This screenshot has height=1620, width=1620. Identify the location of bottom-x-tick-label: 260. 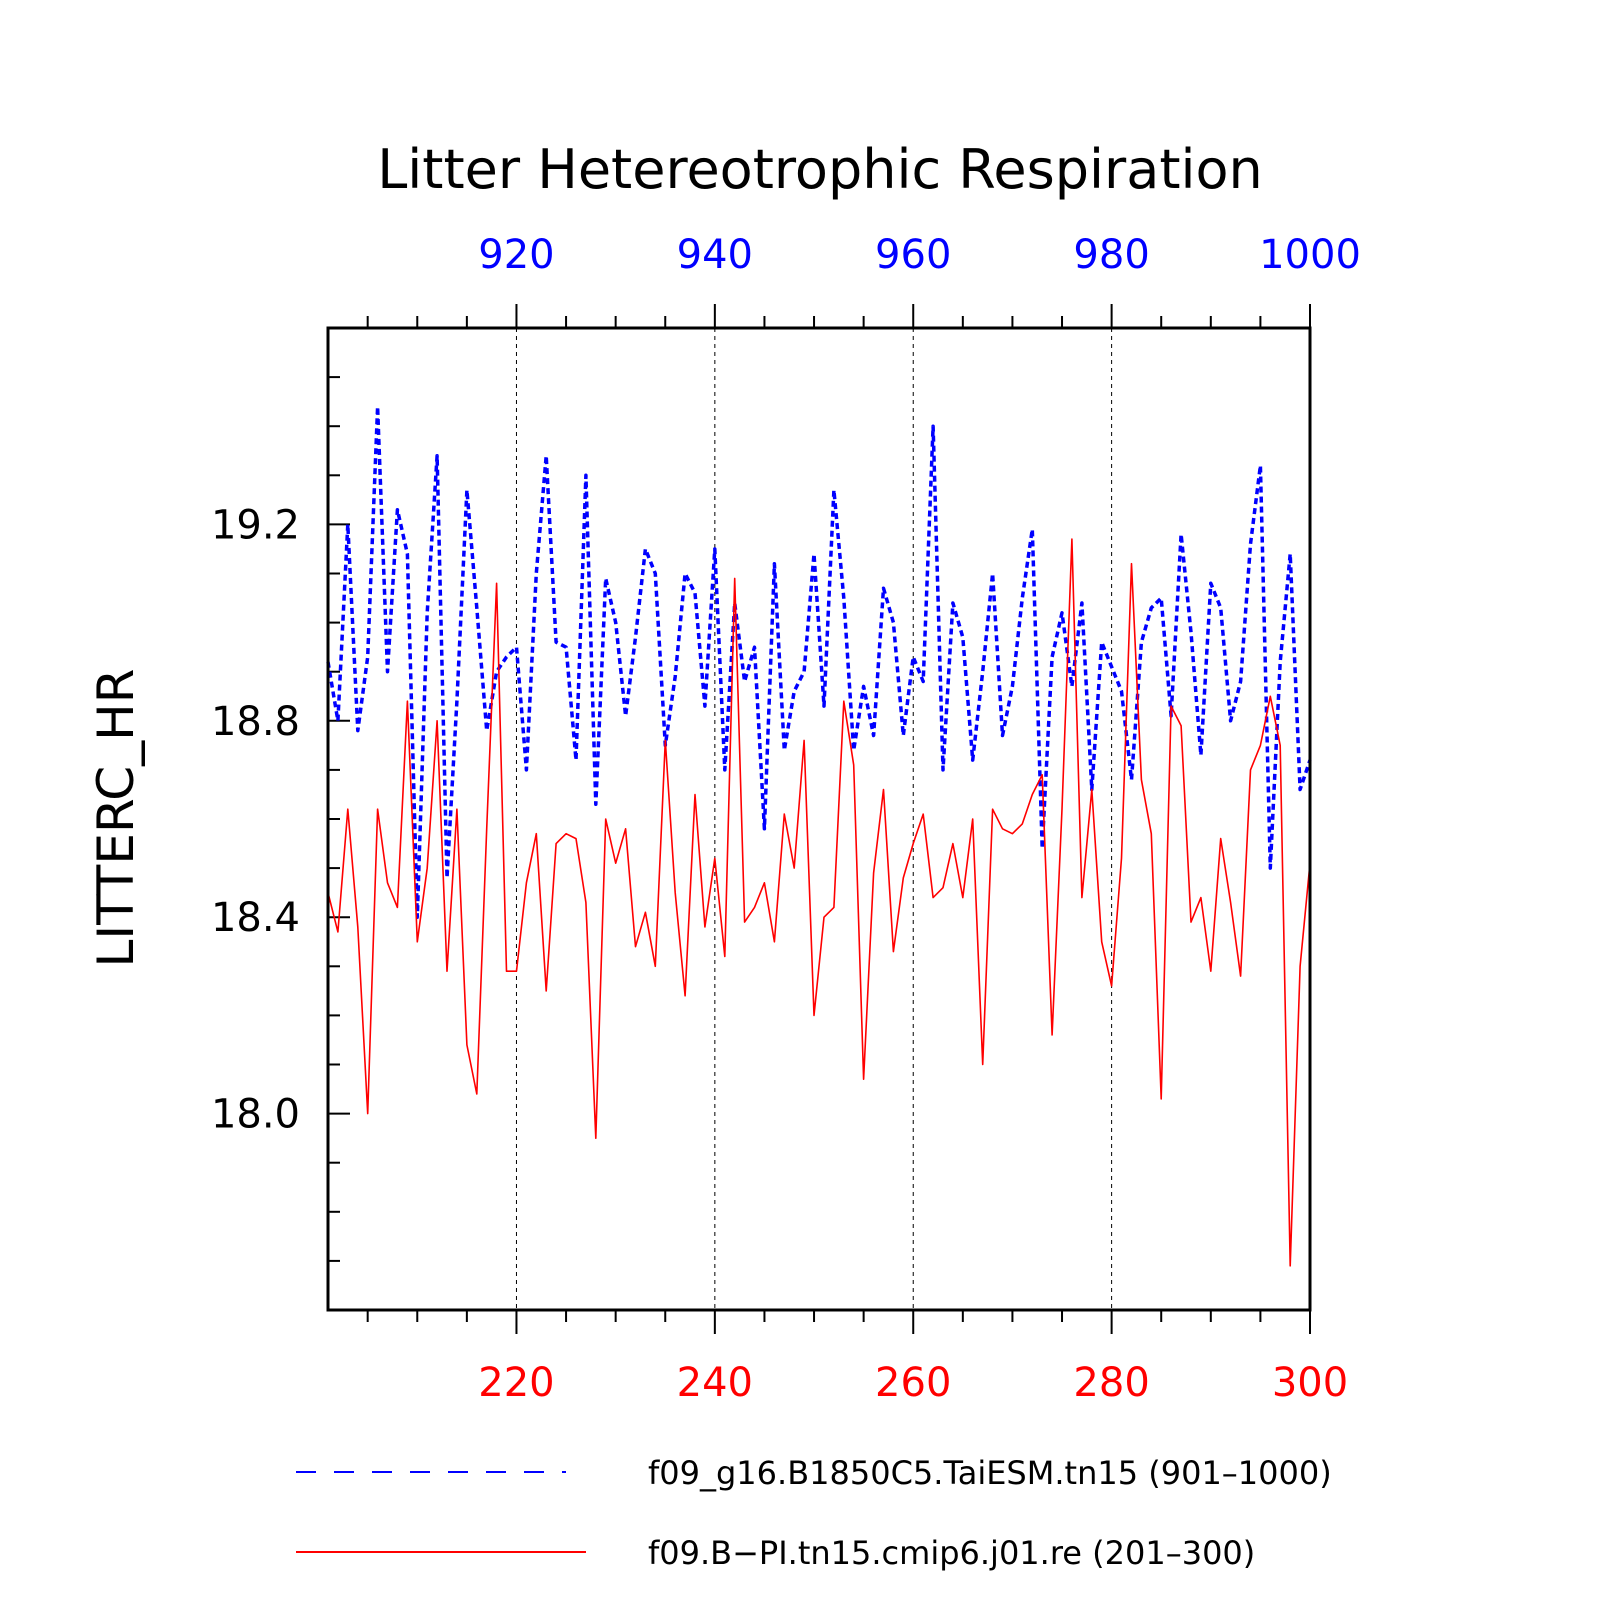
(913, 1383).